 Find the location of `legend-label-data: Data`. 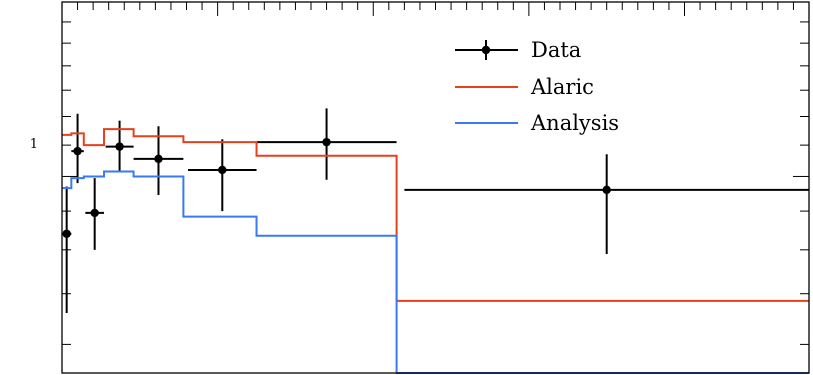

legend-label-data: Data is located at coordinates (556, 50).